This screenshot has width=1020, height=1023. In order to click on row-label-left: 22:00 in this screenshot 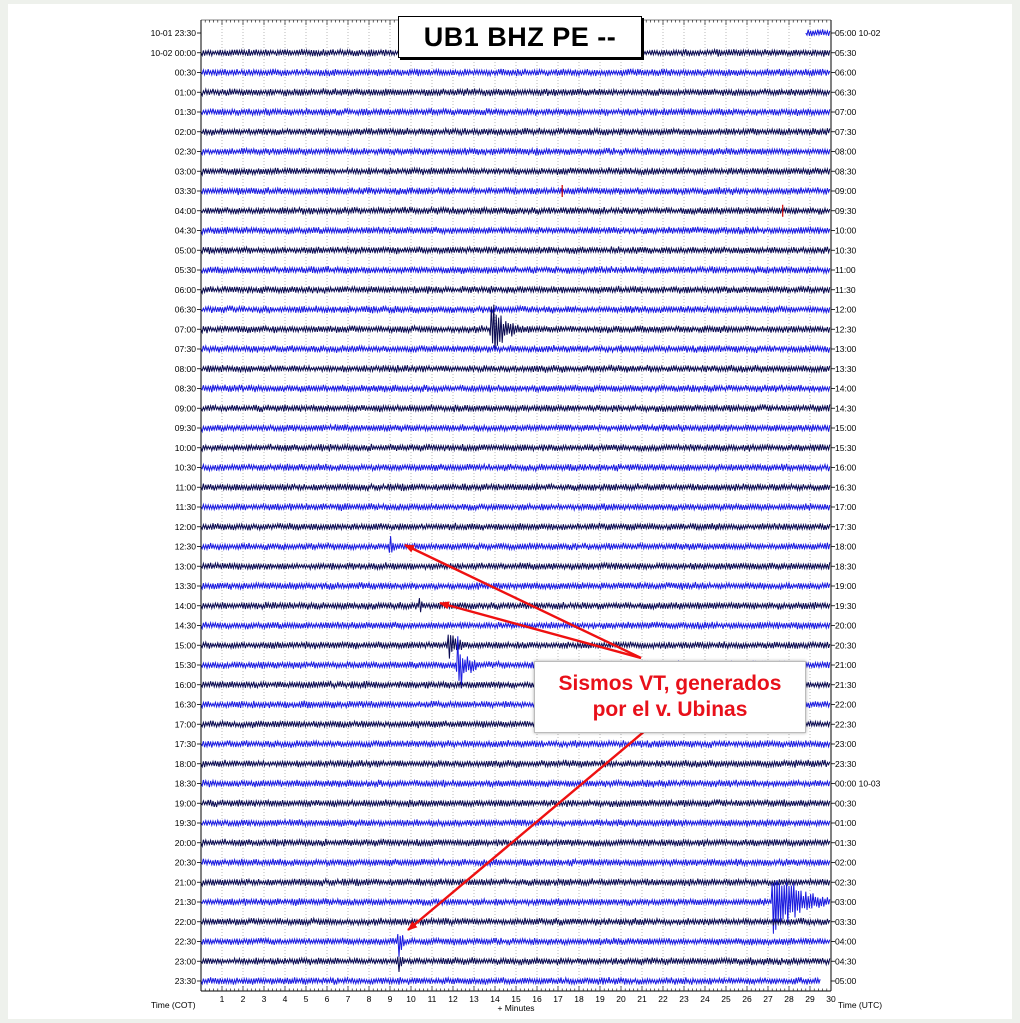, I will do `click(186, 922)`.